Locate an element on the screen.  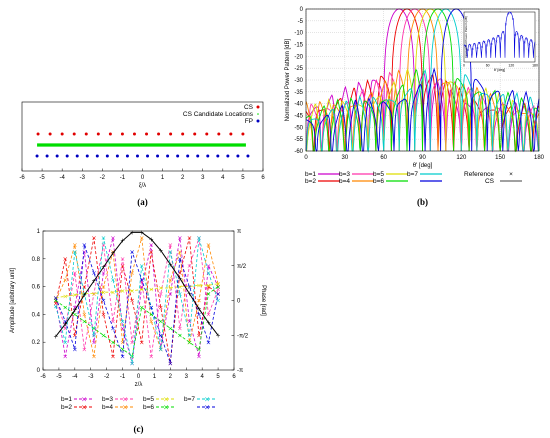
panel-b-legend-label: b=5 is located at coordinates (378, 174).